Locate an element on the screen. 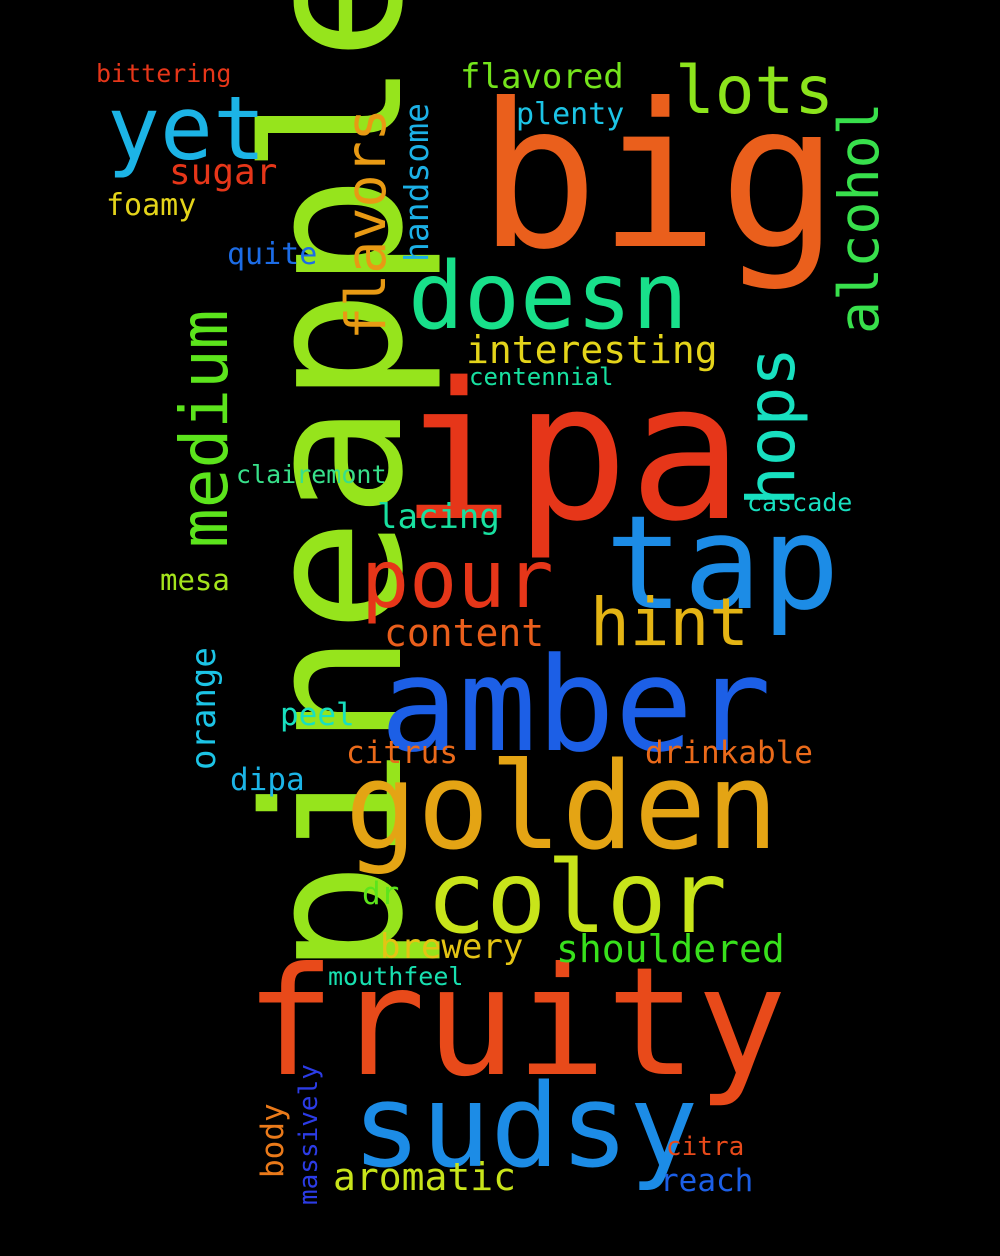  word-handsome: handsome is located at coordinates (416, 182).